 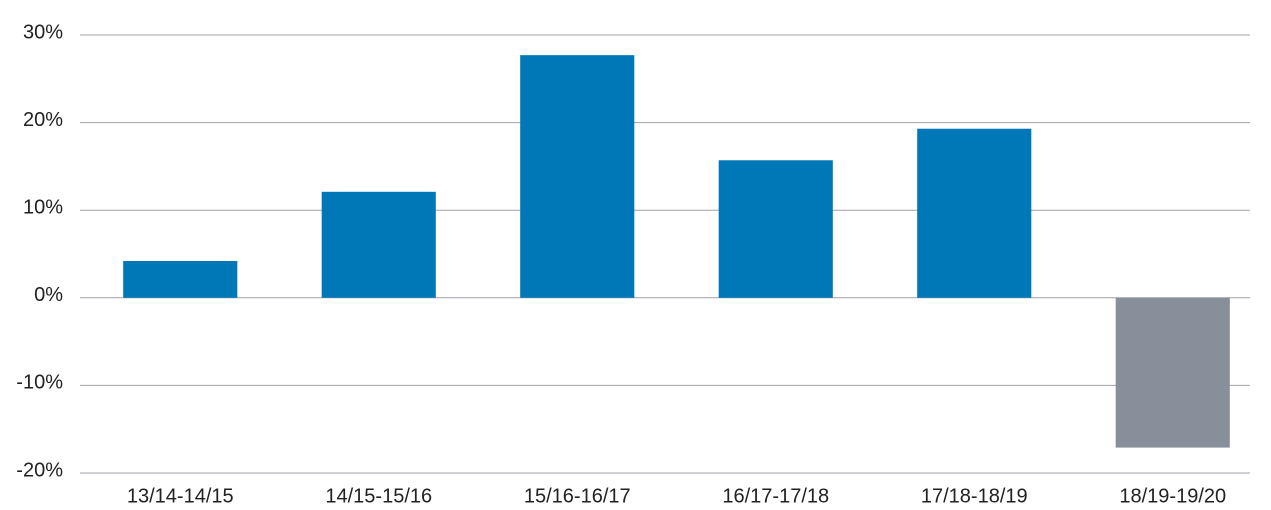 I want to click on y-tick-label: 10%, so click(x=43, y=207).